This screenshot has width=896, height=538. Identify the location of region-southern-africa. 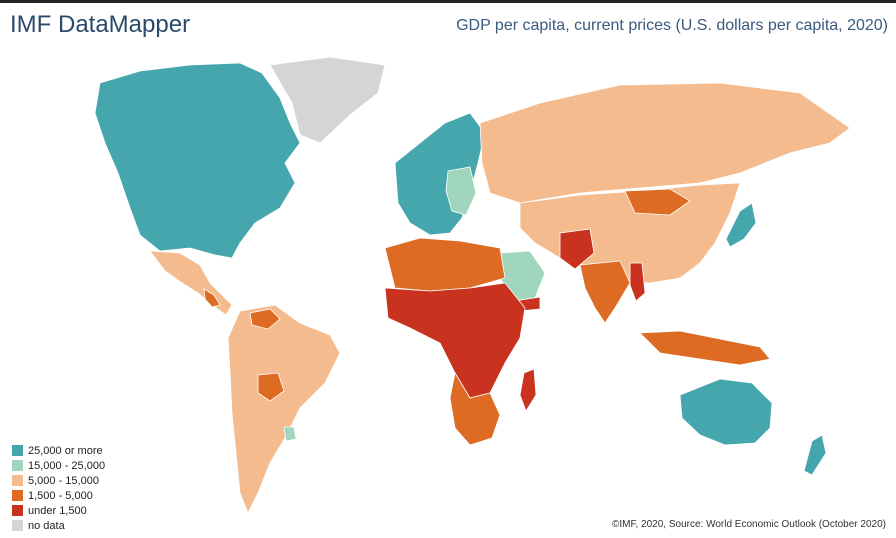
(475, 408).